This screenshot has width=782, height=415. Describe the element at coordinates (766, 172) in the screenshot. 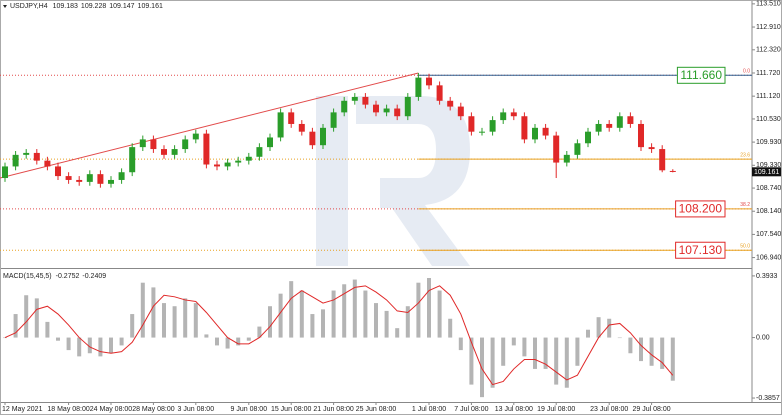

I see `price-tag-label: 109.161` at that location.